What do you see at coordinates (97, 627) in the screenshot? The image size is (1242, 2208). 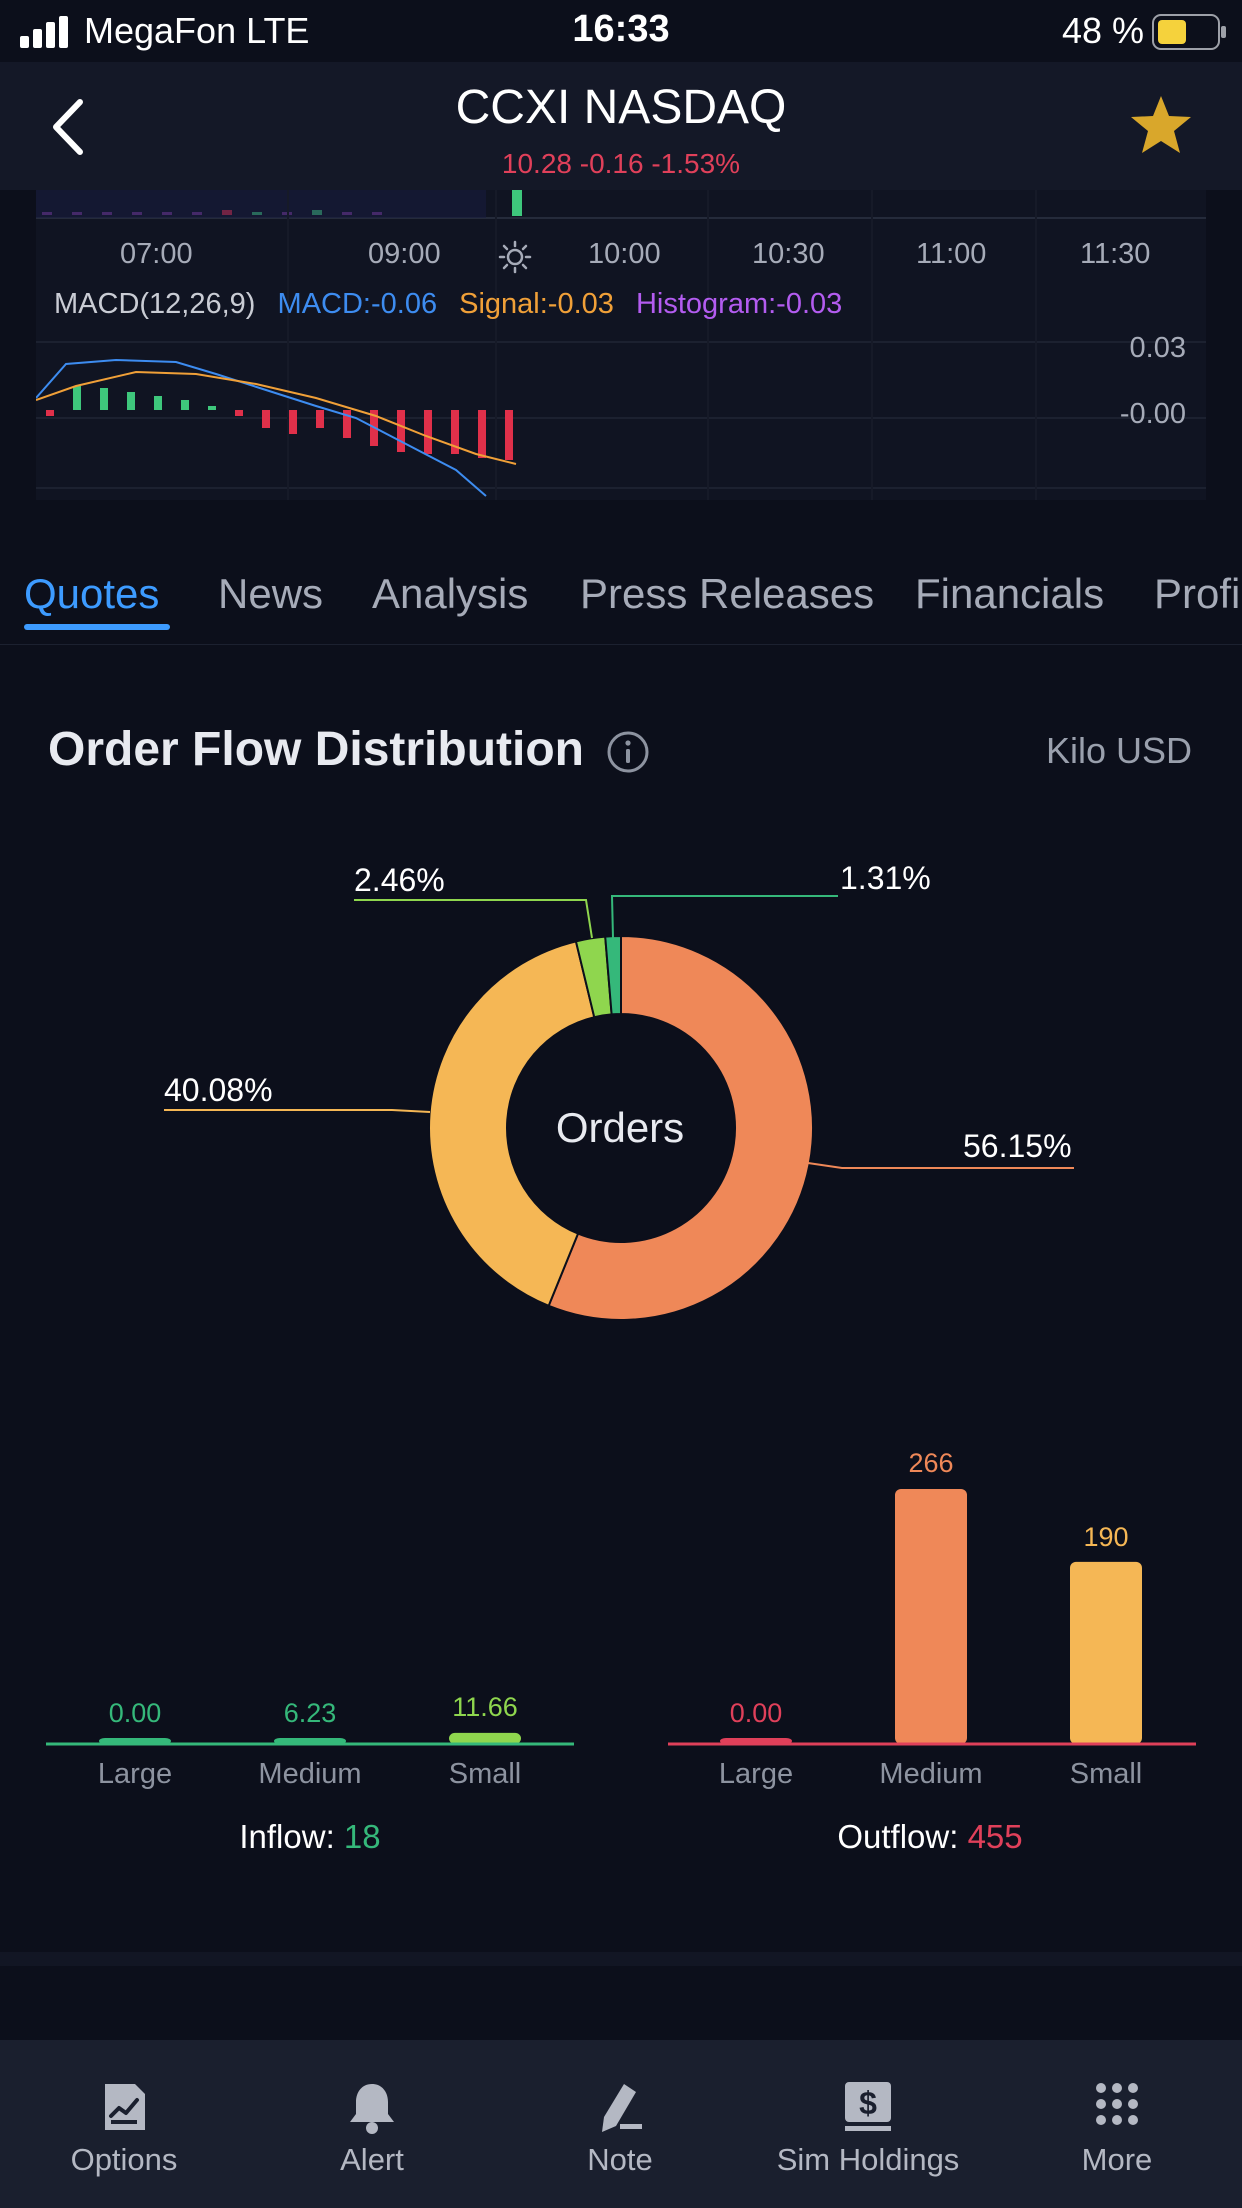 I see `active-tab-indicator` at bounding box center [97, 627].